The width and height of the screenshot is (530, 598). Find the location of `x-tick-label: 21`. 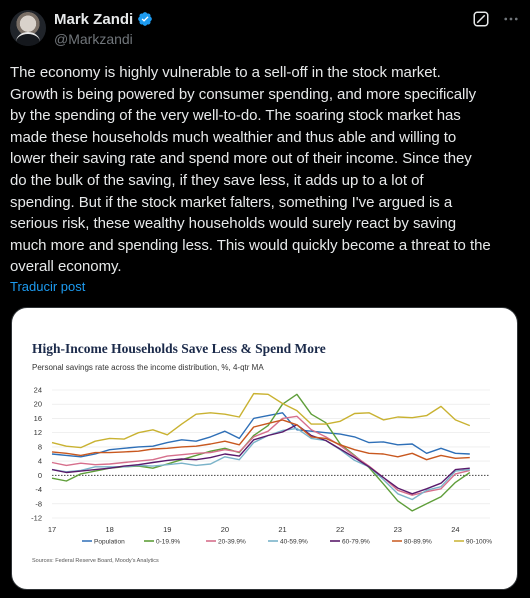

x-tick-label: 21 is located at coordinates (282, 529).